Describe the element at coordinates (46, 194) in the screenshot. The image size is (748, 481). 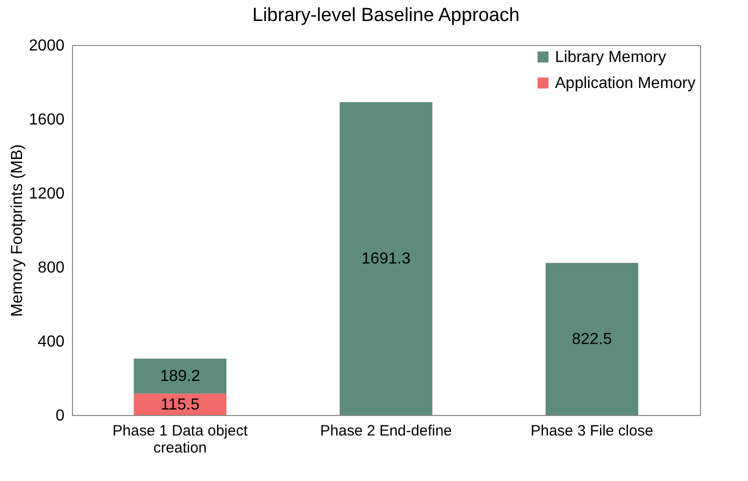
I see `y-tick-label: 1200` at that location.